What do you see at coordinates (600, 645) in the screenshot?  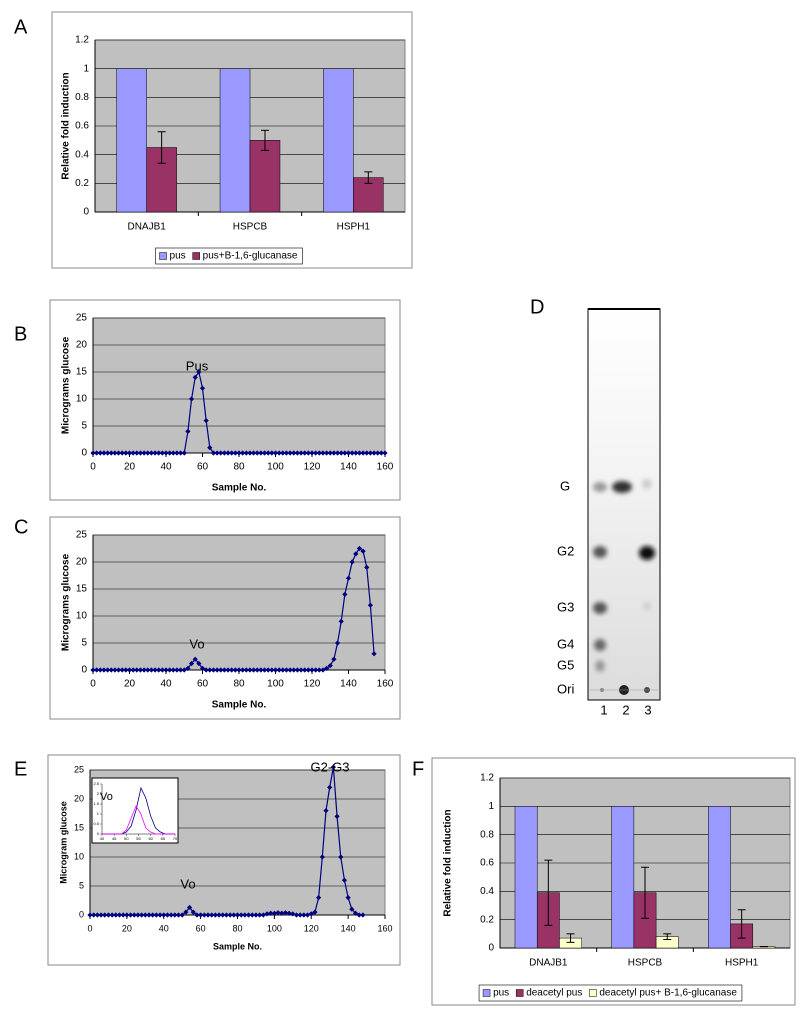 I see `spot` at bounding box center [600, 645].